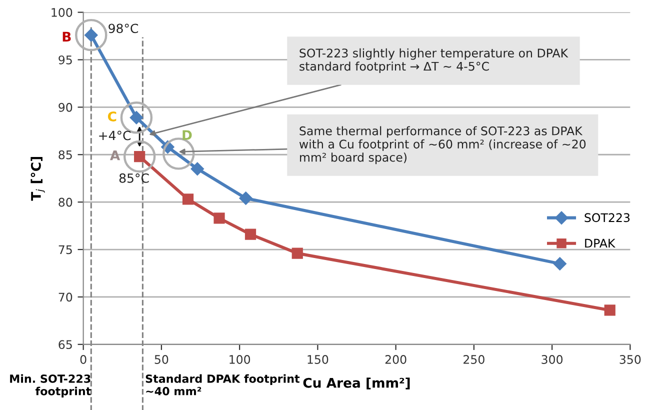 This screenshot has height=410, width=651. I want to click on annotation: D, so click(187, 135).